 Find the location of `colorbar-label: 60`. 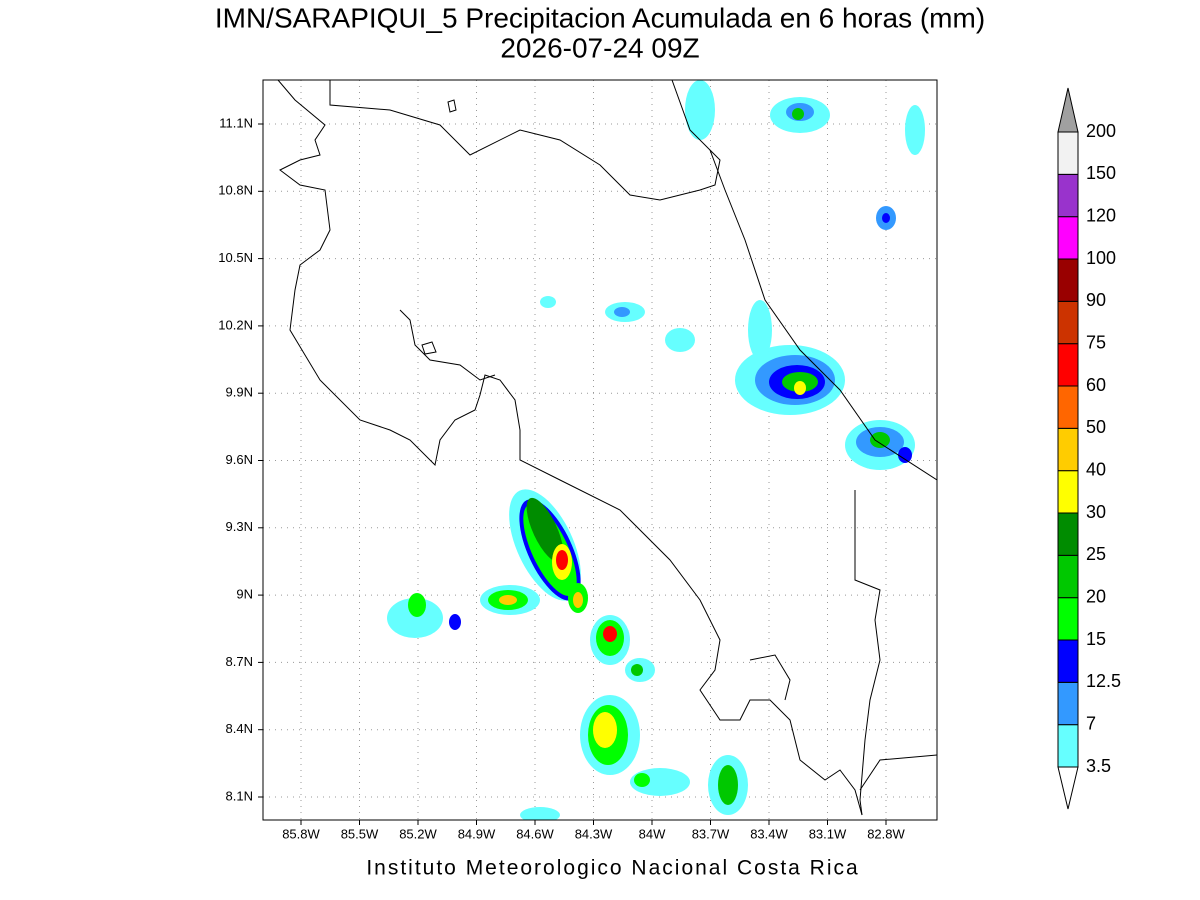

colorbar-label: 60 is located at coordinates (1096, 385).